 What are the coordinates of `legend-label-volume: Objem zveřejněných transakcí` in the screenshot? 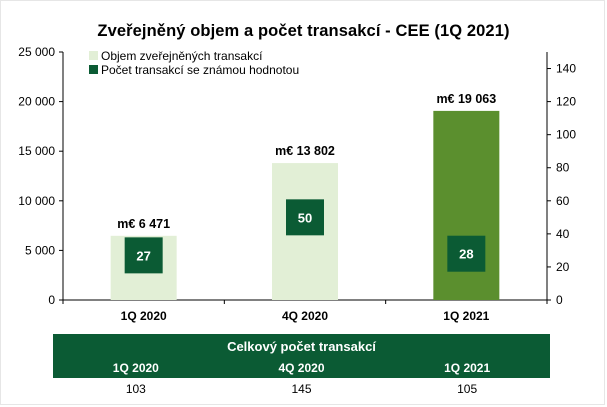 It's located at (182, 56).